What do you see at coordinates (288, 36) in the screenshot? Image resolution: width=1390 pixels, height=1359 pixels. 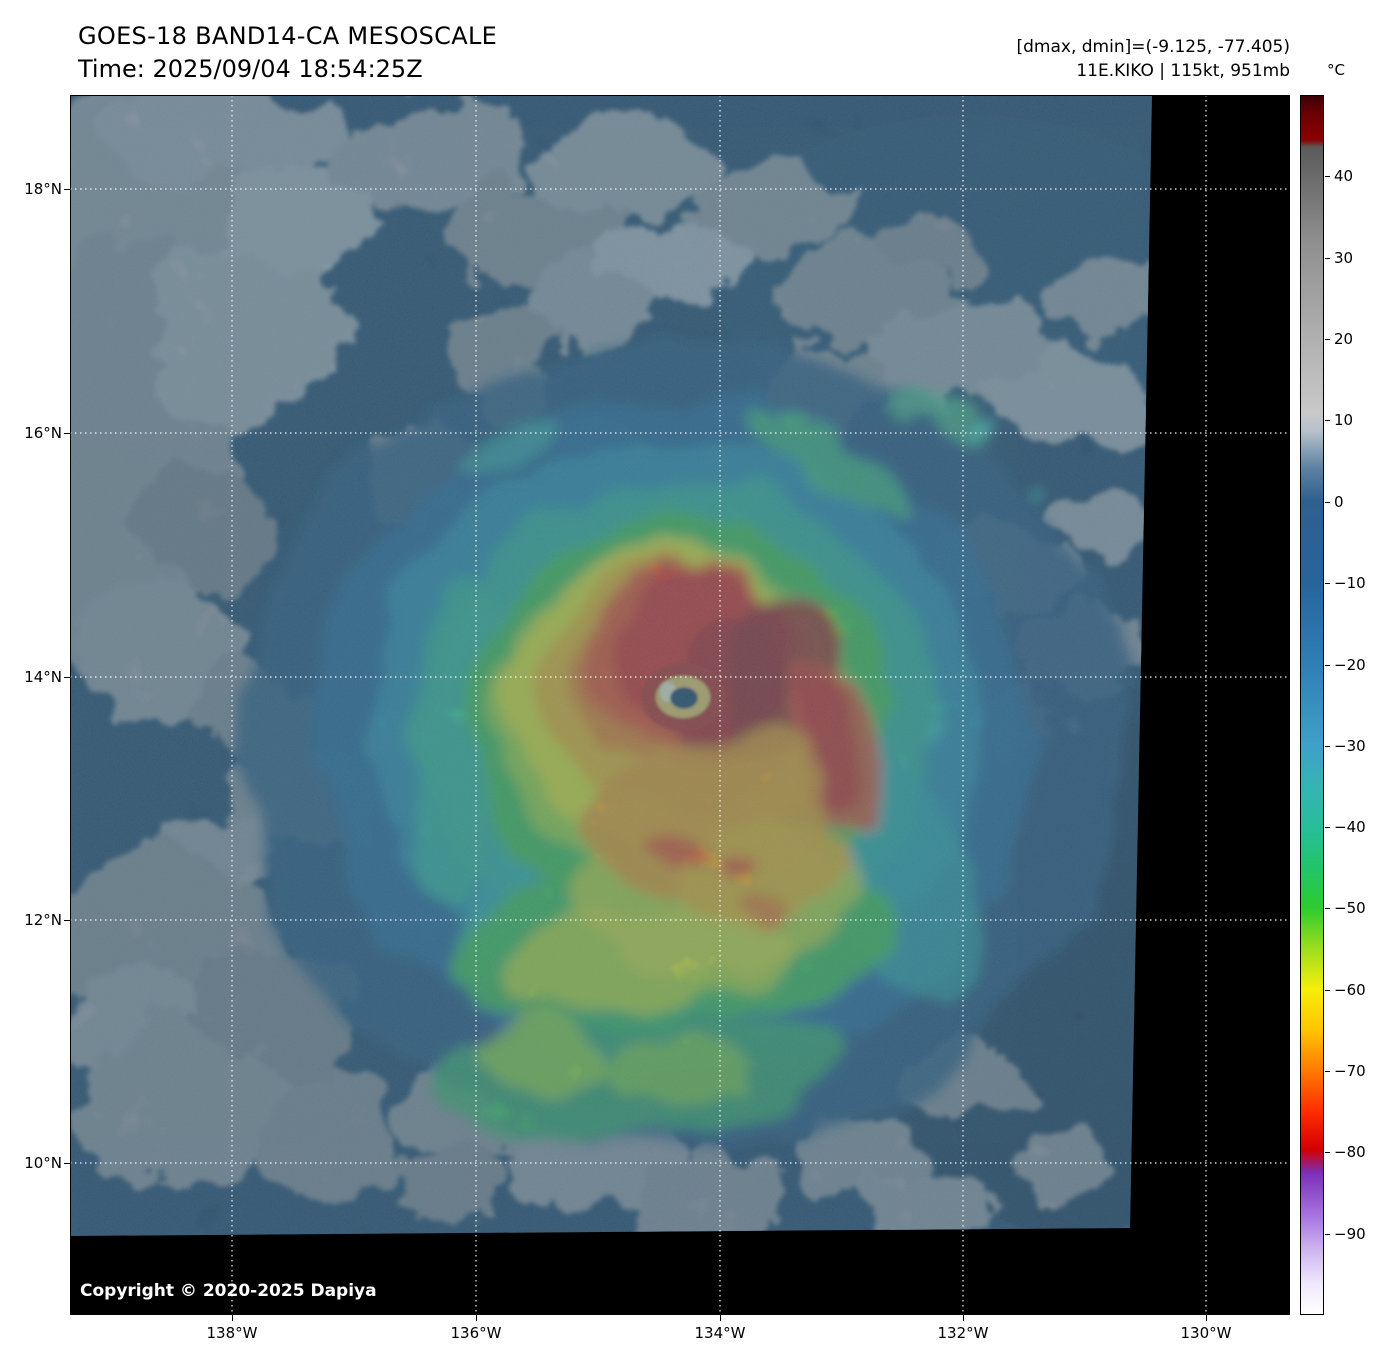 I see `figure-title: GOES-18 BAND14-CA MESOSCALE` at bounding box center [288, 36].